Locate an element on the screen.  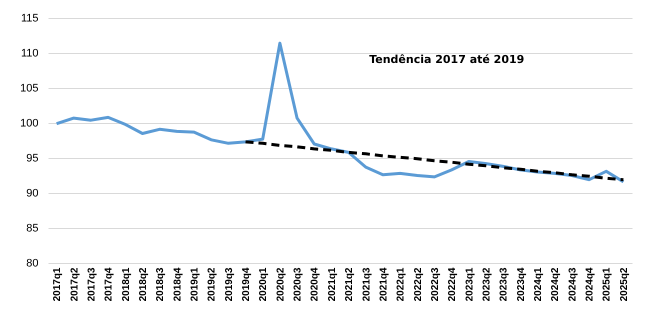
x-tick-label: 2017q4 is located at coordinates (109, 284).